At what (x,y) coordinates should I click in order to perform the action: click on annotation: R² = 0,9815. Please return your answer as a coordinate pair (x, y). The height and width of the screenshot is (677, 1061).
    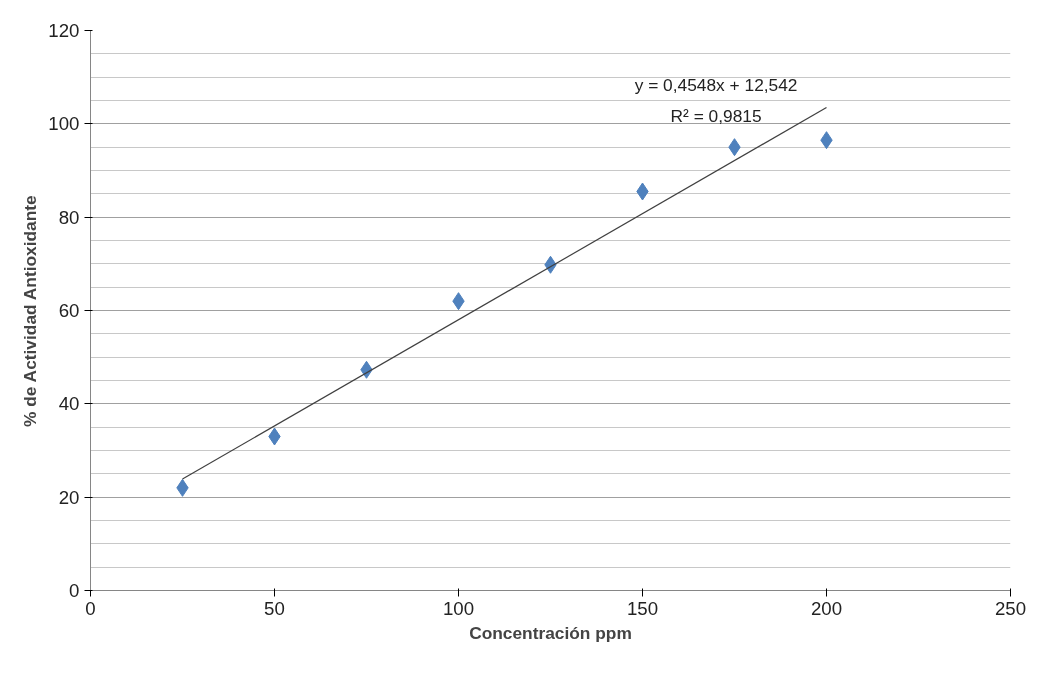
    Looking at the image, I should click on (716, 115).